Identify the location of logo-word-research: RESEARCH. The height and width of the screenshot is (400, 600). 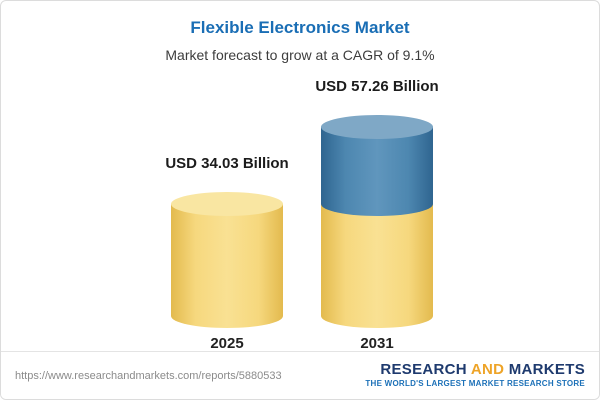
(423, 369).